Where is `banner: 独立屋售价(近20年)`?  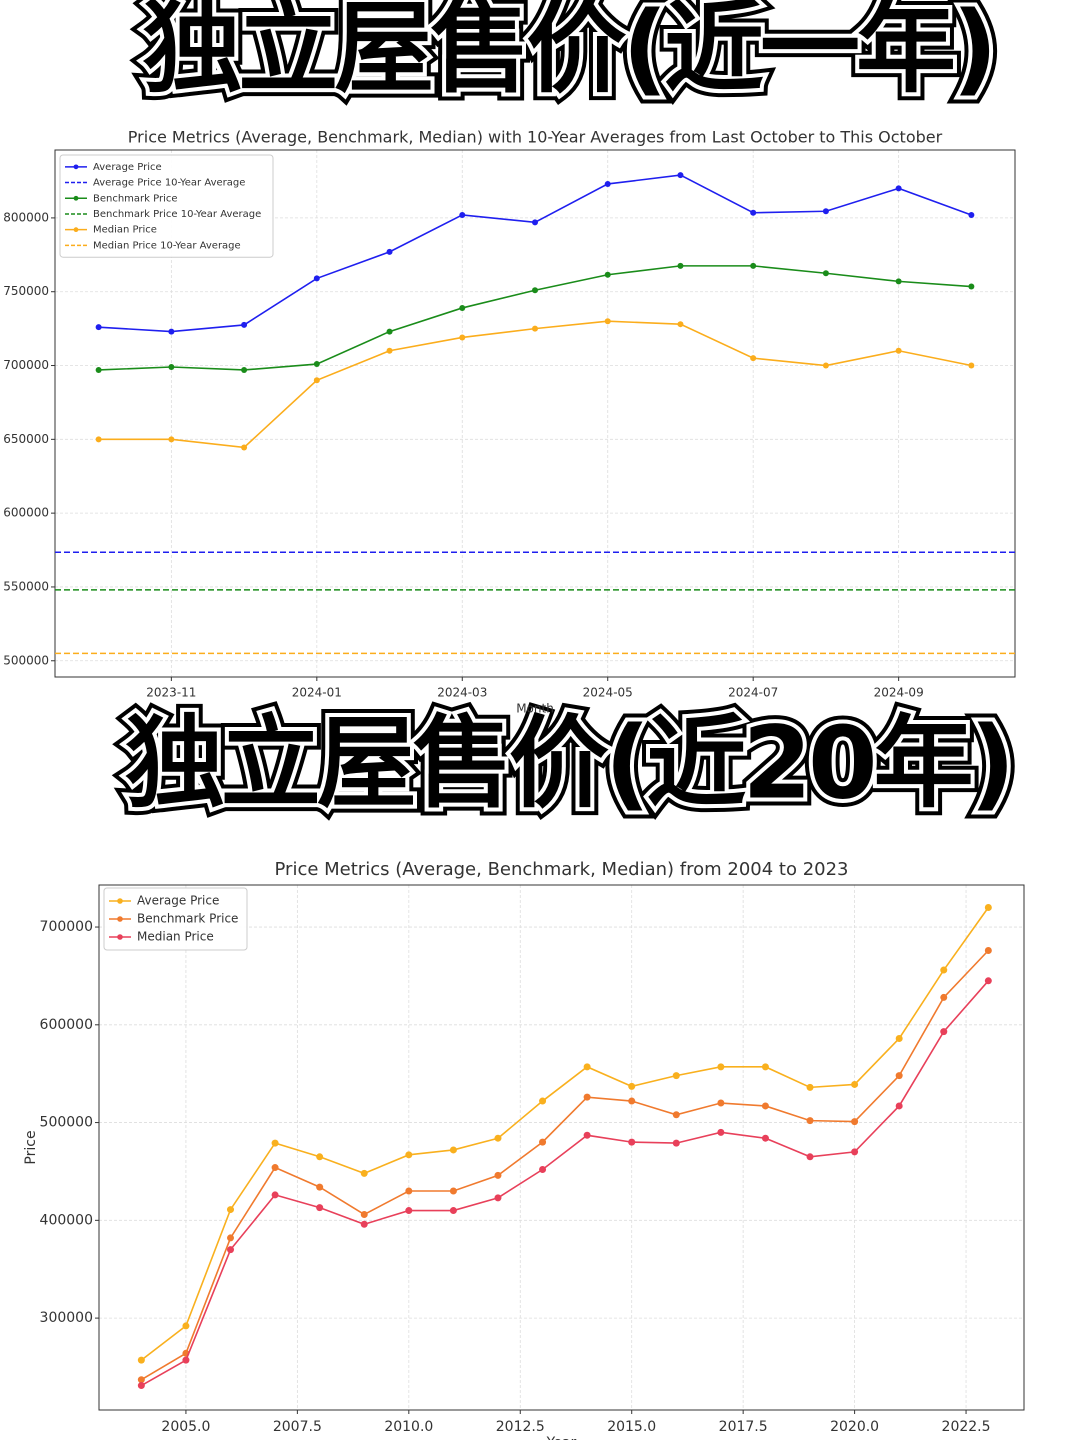
banner: 独立屋售价(近20年) is located at coordinates (568, 762).